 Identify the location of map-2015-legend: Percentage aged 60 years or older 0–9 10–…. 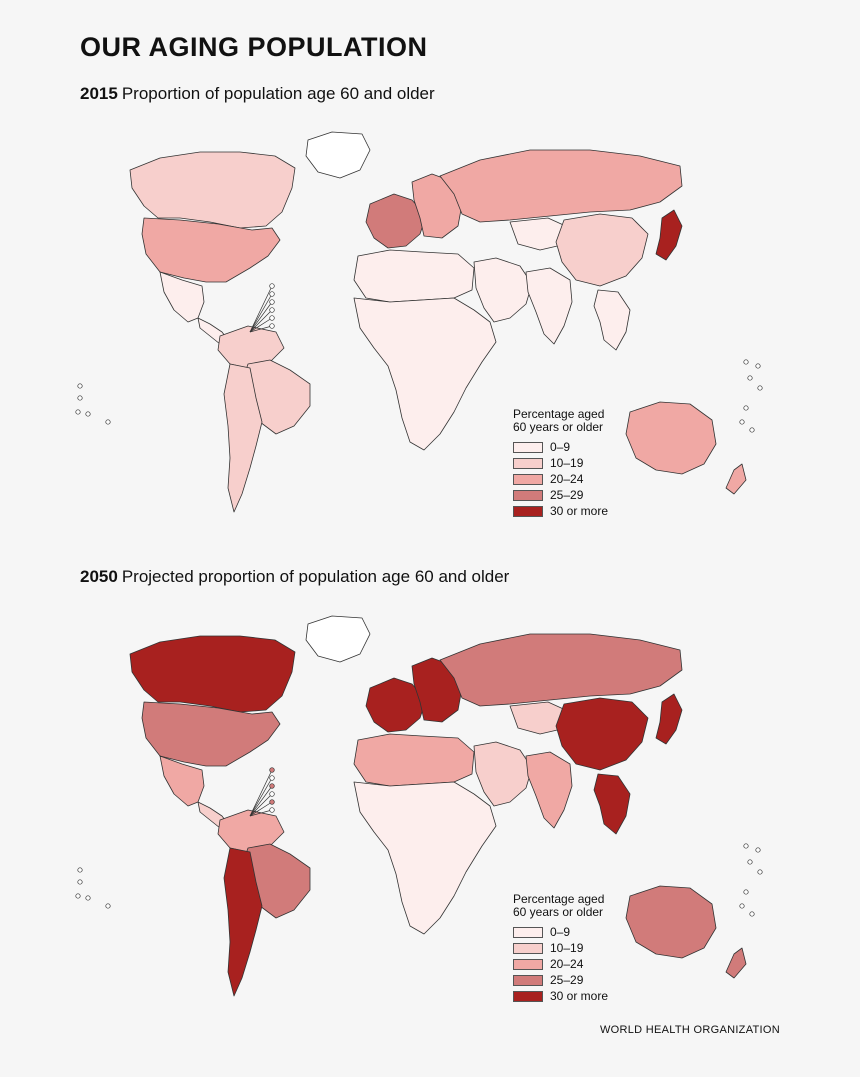
(560, 463).